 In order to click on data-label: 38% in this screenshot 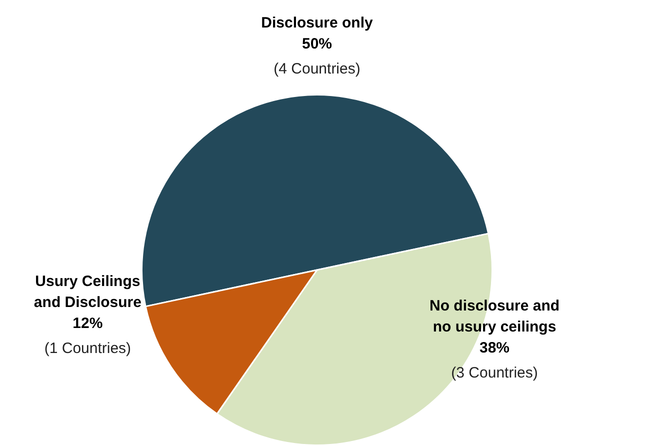, I will do `click(495, 348)`.